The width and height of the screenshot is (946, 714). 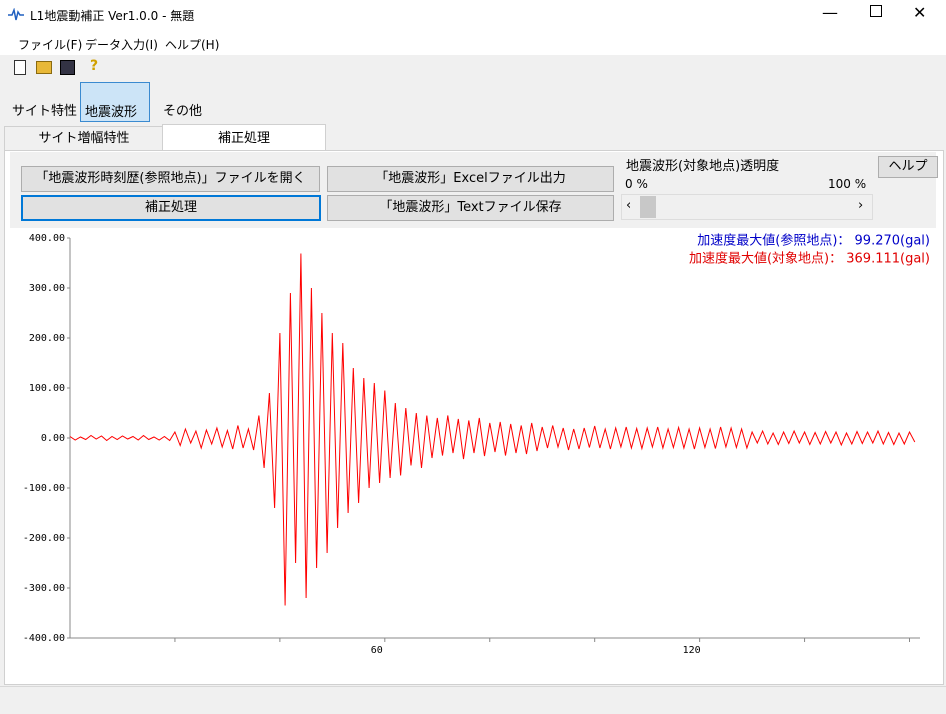 What do you see at coordinates (47, 338) in the screenshot?
I see `y-tick-label: 200.00` at bounding box center [47, 338].